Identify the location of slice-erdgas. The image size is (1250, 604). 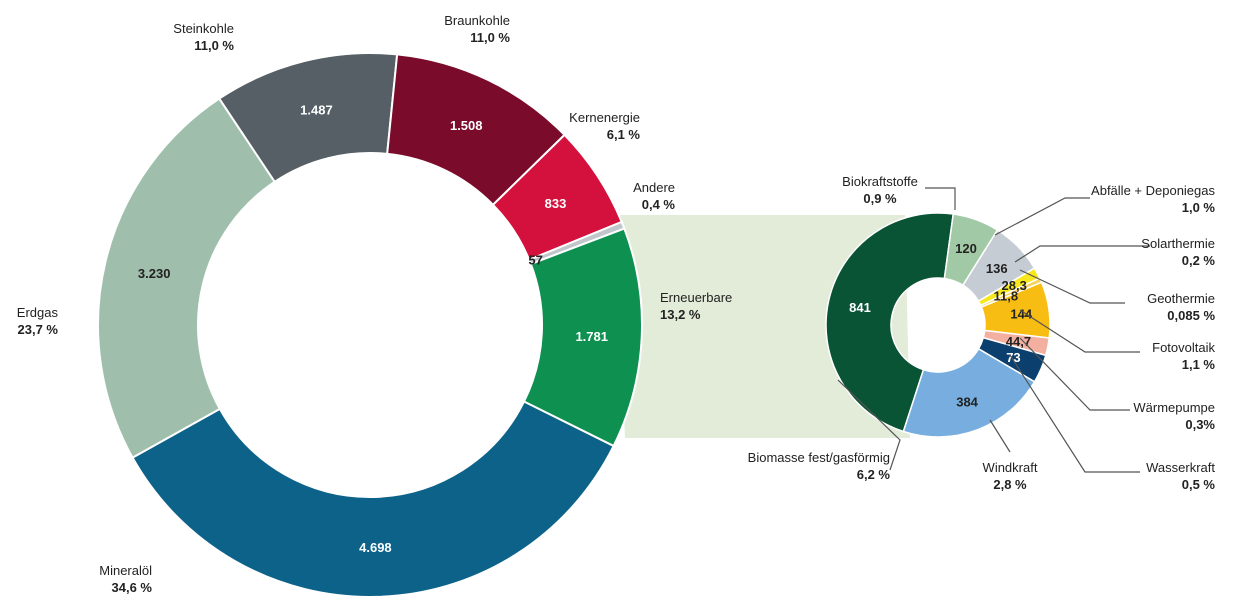
(187, 278).